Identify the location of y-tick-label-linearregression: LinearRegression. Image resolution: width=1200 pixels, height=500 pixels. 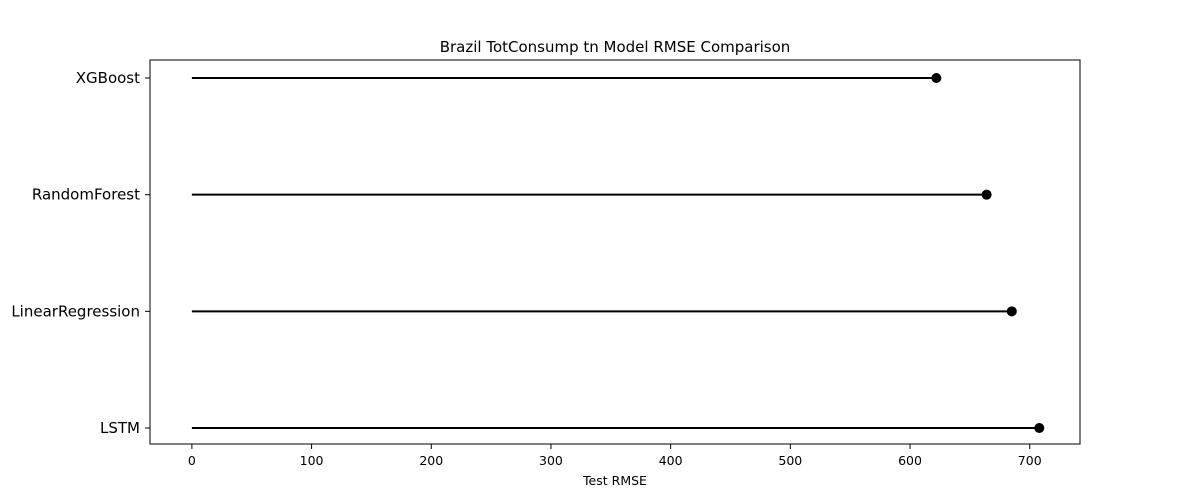
(75, 311).